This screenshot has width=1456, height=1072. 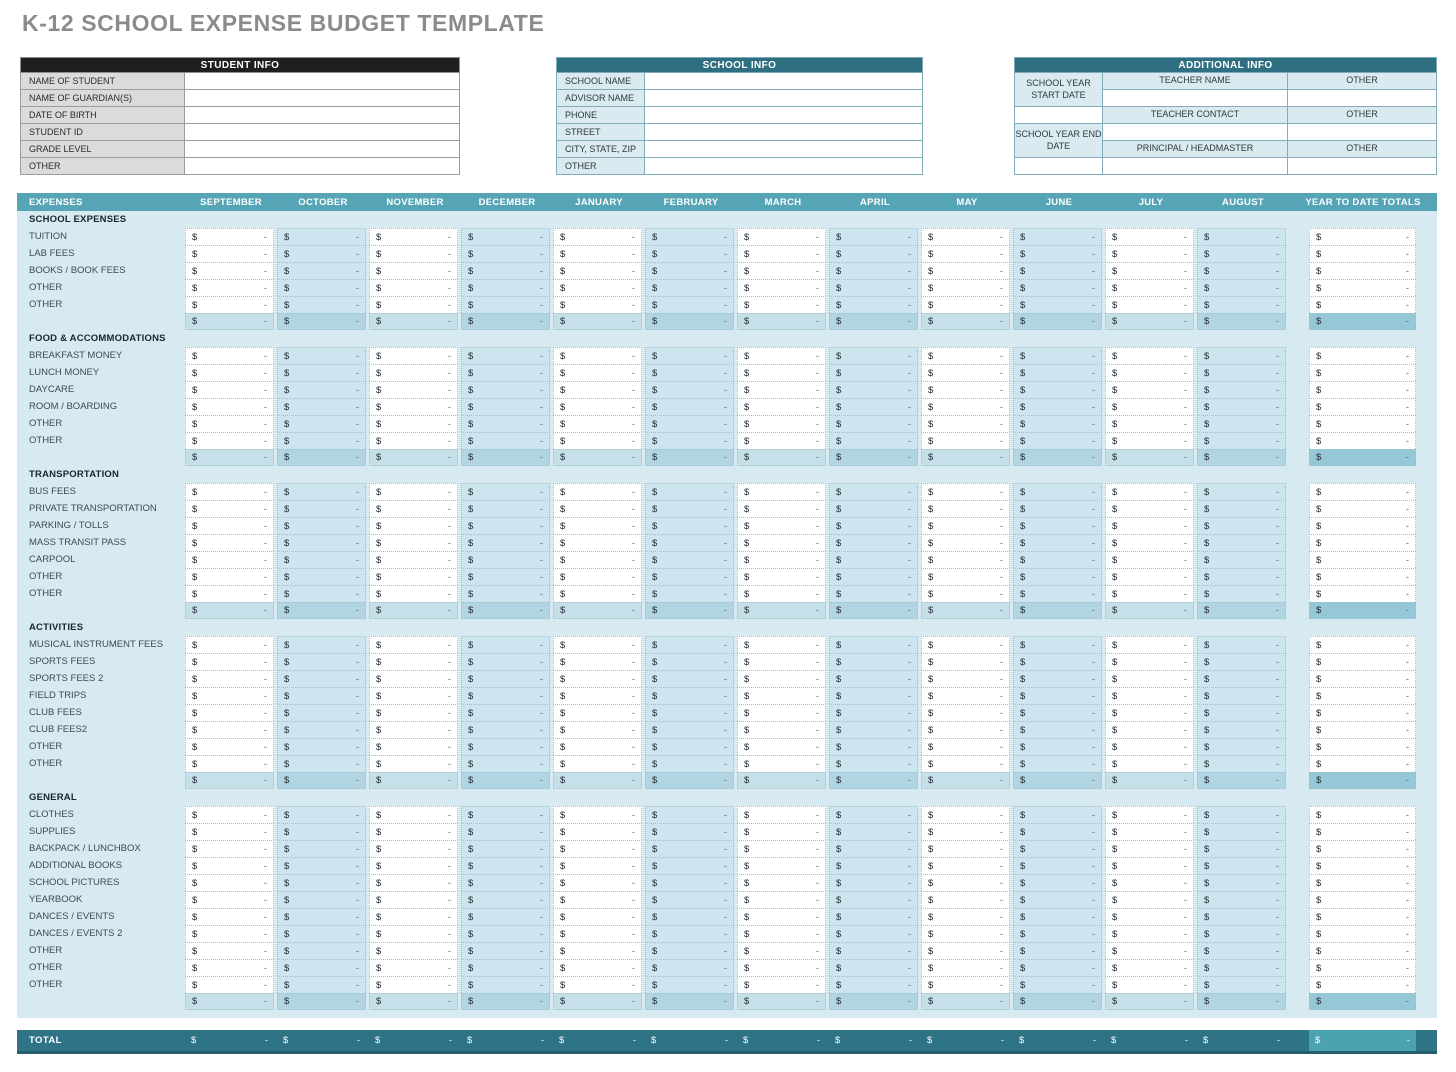 What do you see at coordinates (1241, 610) in the screenshot?
I see `subtotal-cell-august: $ -` at bounding box center [1241, 610].